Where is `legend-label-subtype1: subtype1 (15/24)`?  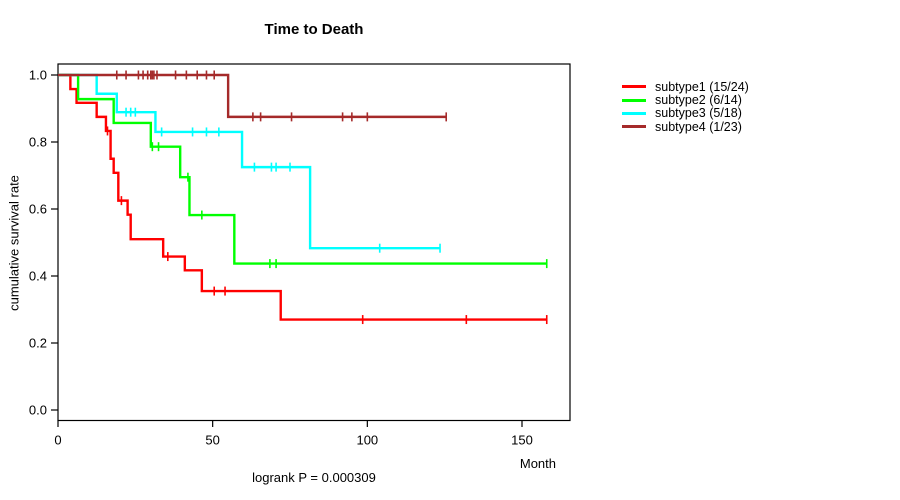
legend-label-subtype1: subtype1 (15/24) is located at coordinates (702, 86).